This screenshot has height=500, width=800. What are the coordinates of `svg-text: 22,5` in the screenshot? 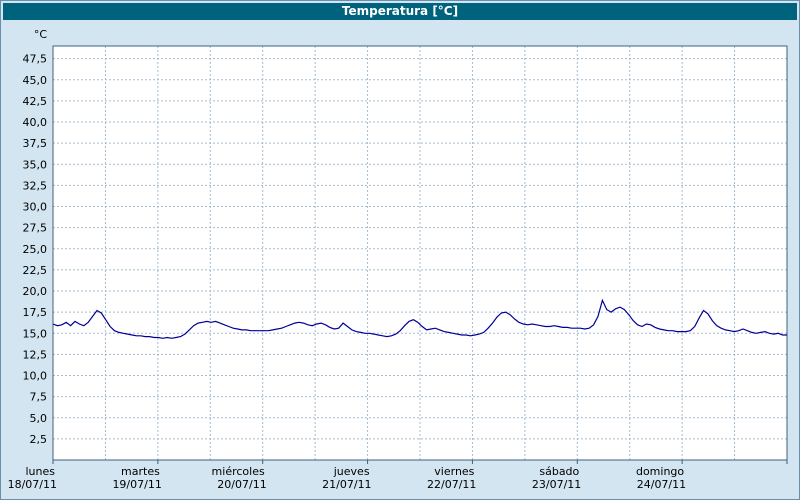 It's located at (35, 270).